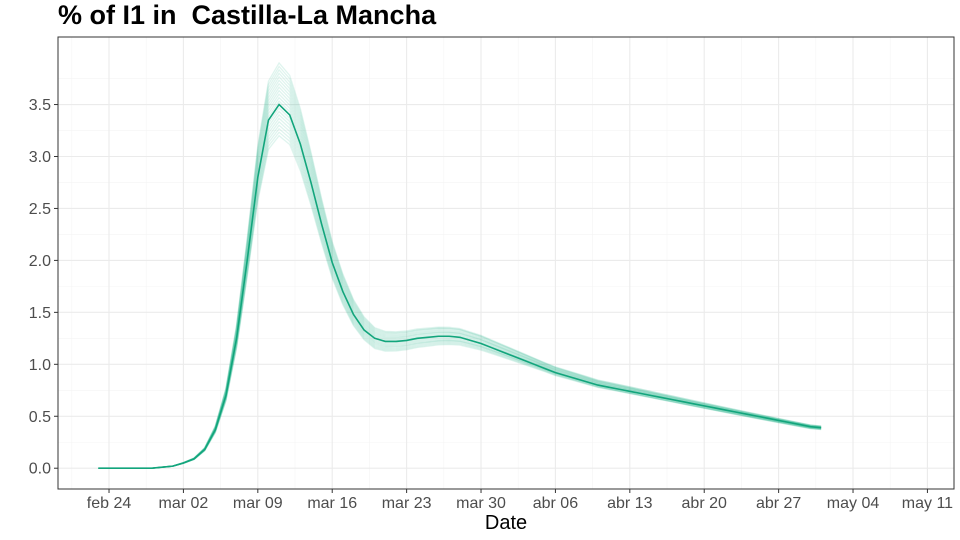  Describe the element at coordinates (927, 503) in the screenshot. I see `x-tick-label: may 11` at that location.